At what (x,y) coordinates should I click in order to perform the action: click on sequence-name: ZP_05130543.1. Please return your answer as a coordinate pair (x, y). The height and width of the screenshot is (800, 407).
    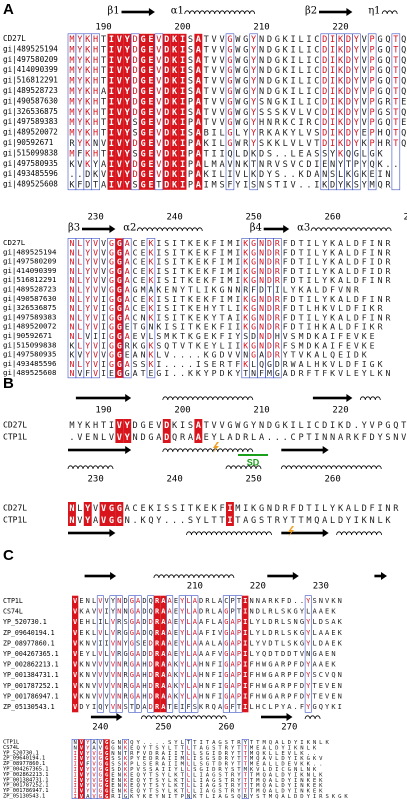
    Looking at the image, I should click on (29, 707).